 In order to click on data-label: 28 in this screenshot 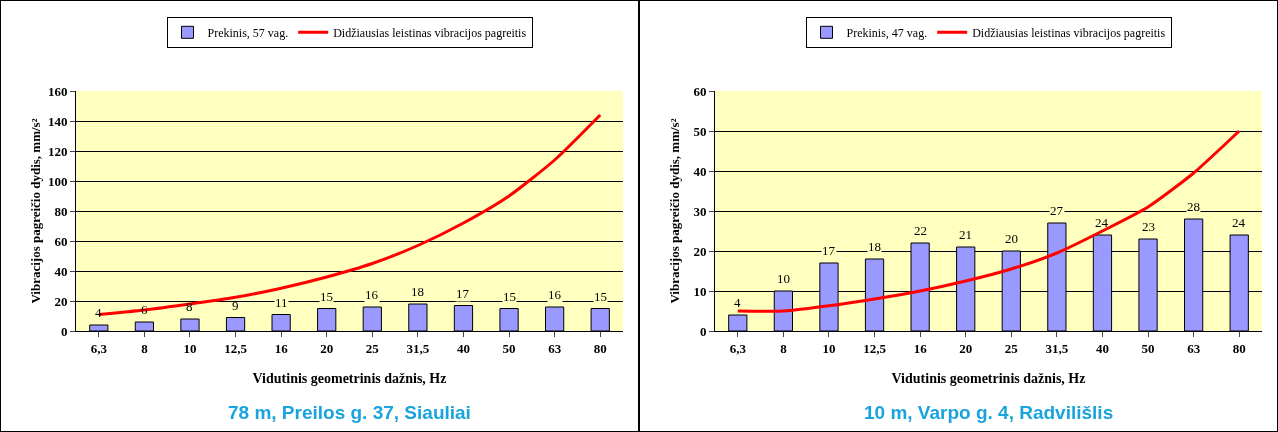, I will do `click(1193, 206)`.